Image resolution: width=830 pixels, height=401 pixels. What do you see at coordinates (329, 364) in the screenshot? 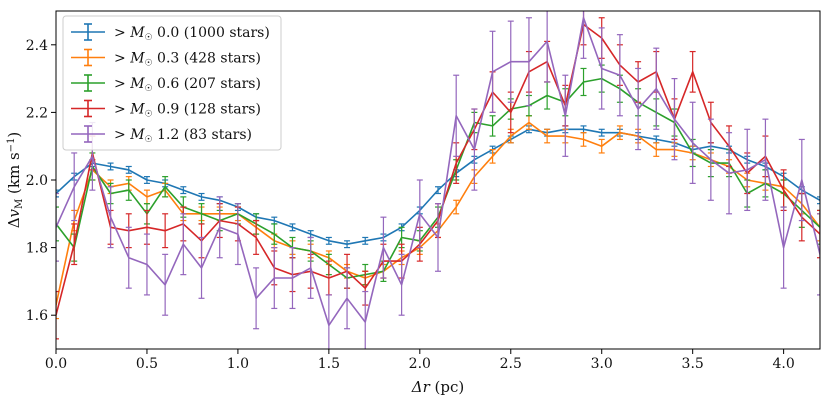
I see `x-tick-label: 1.5` at bounding box center [329, 364].